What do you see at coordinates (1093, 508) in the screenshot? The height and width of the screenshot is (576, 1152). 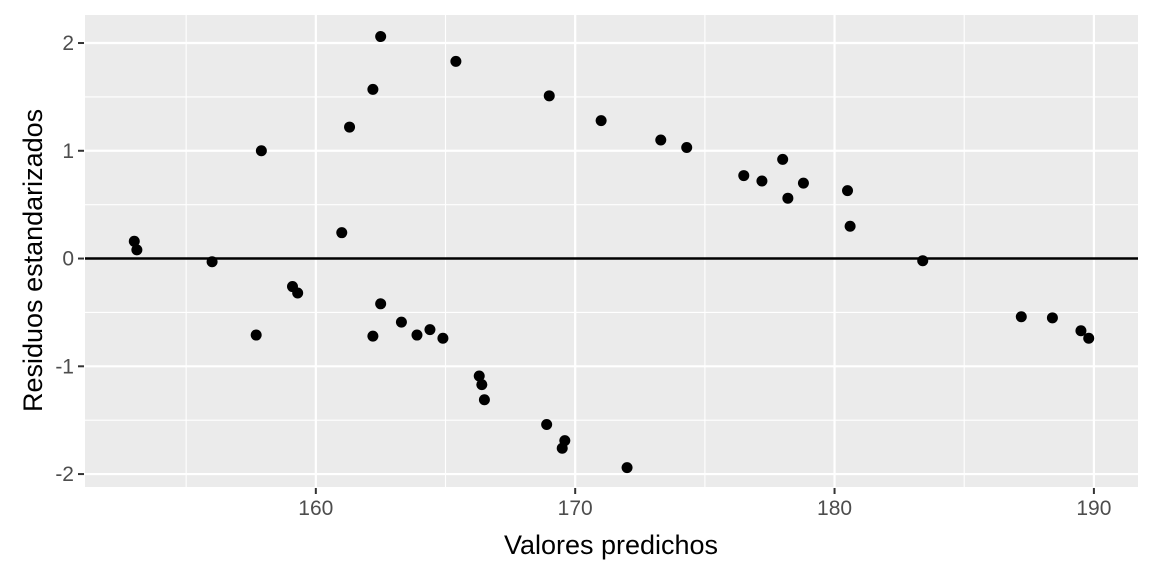 I see `x-tick-label: 190` at bounding box center [1093, 508].